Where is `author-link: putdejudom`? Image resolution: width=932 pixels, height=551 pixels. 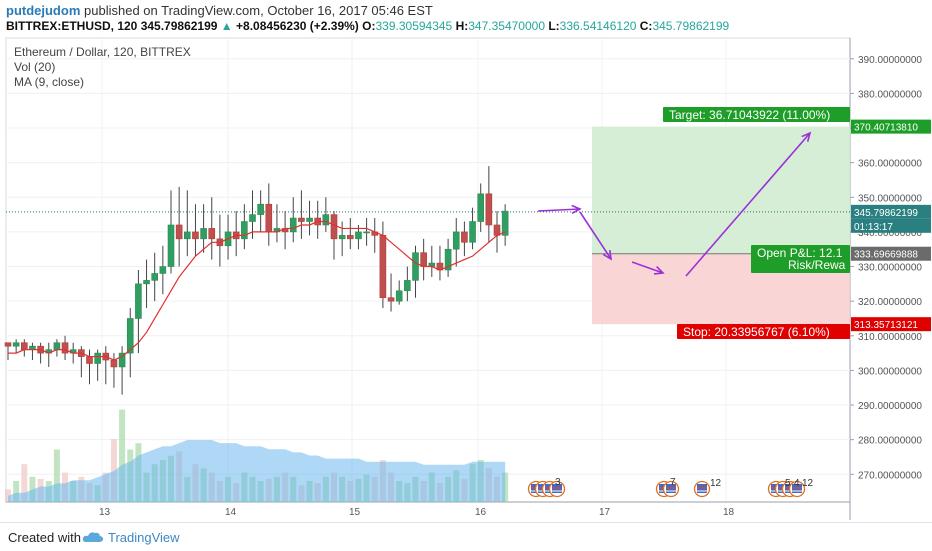
author-link: putdejudom is located at coordinates (43, 10).